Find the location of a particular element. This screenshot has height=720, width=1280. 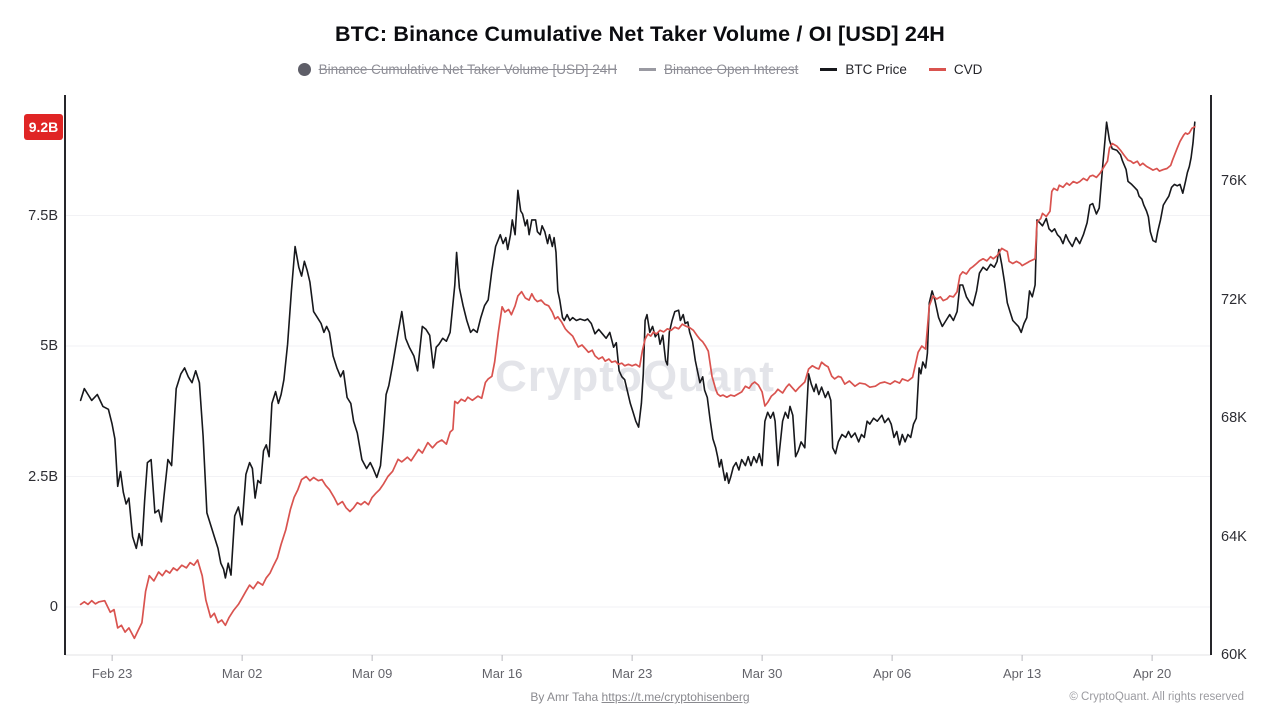

x-axis-tick-label: Apr 13 is located at coordinates (1022, 673).